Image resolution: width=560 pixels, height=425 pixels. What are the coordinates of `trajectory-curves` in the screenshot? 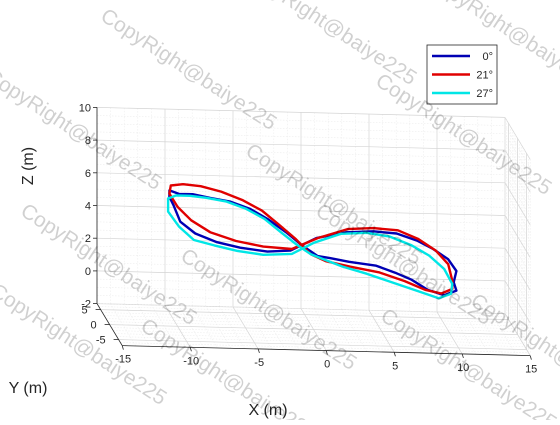 It's located at (312, 241).